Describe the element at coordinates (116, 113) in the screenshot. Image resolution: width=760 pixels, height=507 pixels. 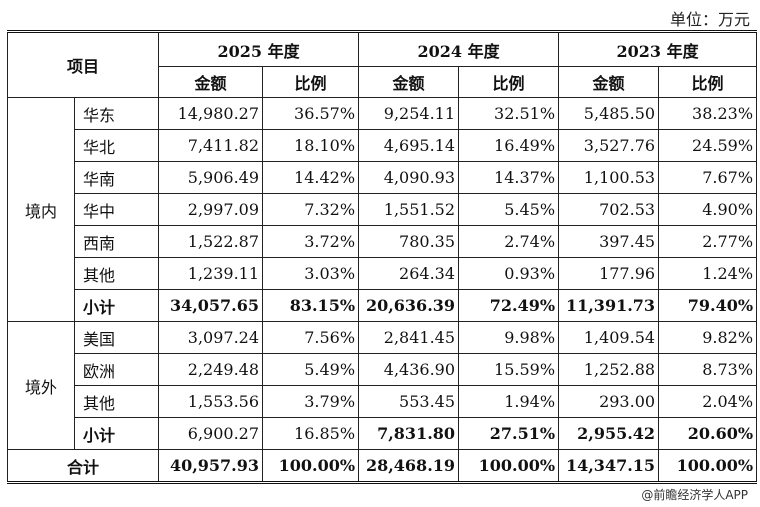
I see `region-name: 华东` at that location.